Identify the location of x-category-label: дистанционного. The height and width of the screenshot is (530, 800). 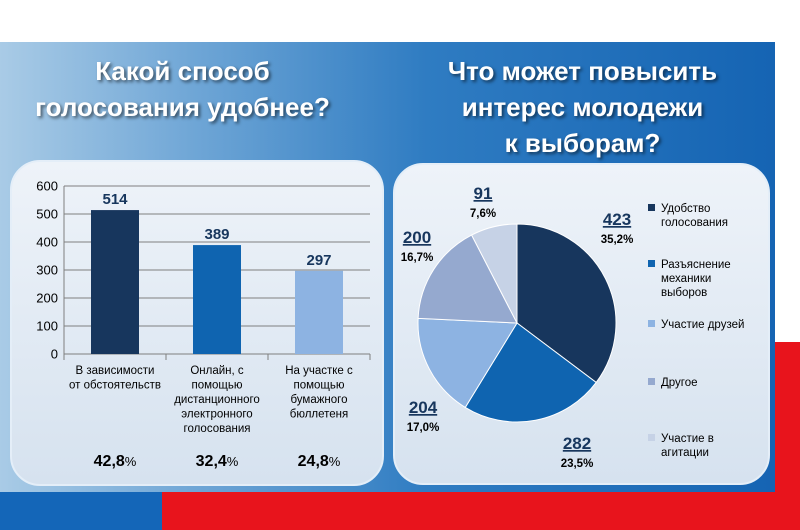
(217, 400).